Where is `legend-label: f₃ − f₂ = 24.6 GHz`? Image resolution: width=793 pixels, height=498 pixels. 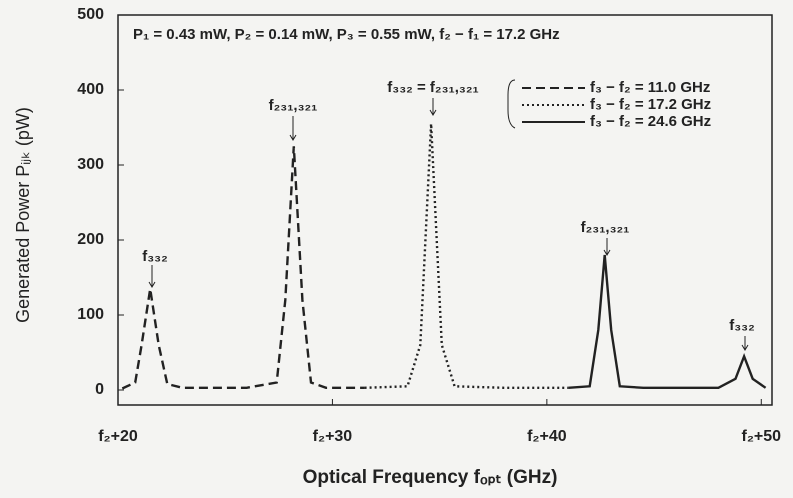
legend-label: f₃ − f₂ = 24.6 GHz is located at coordinates (650, 121).